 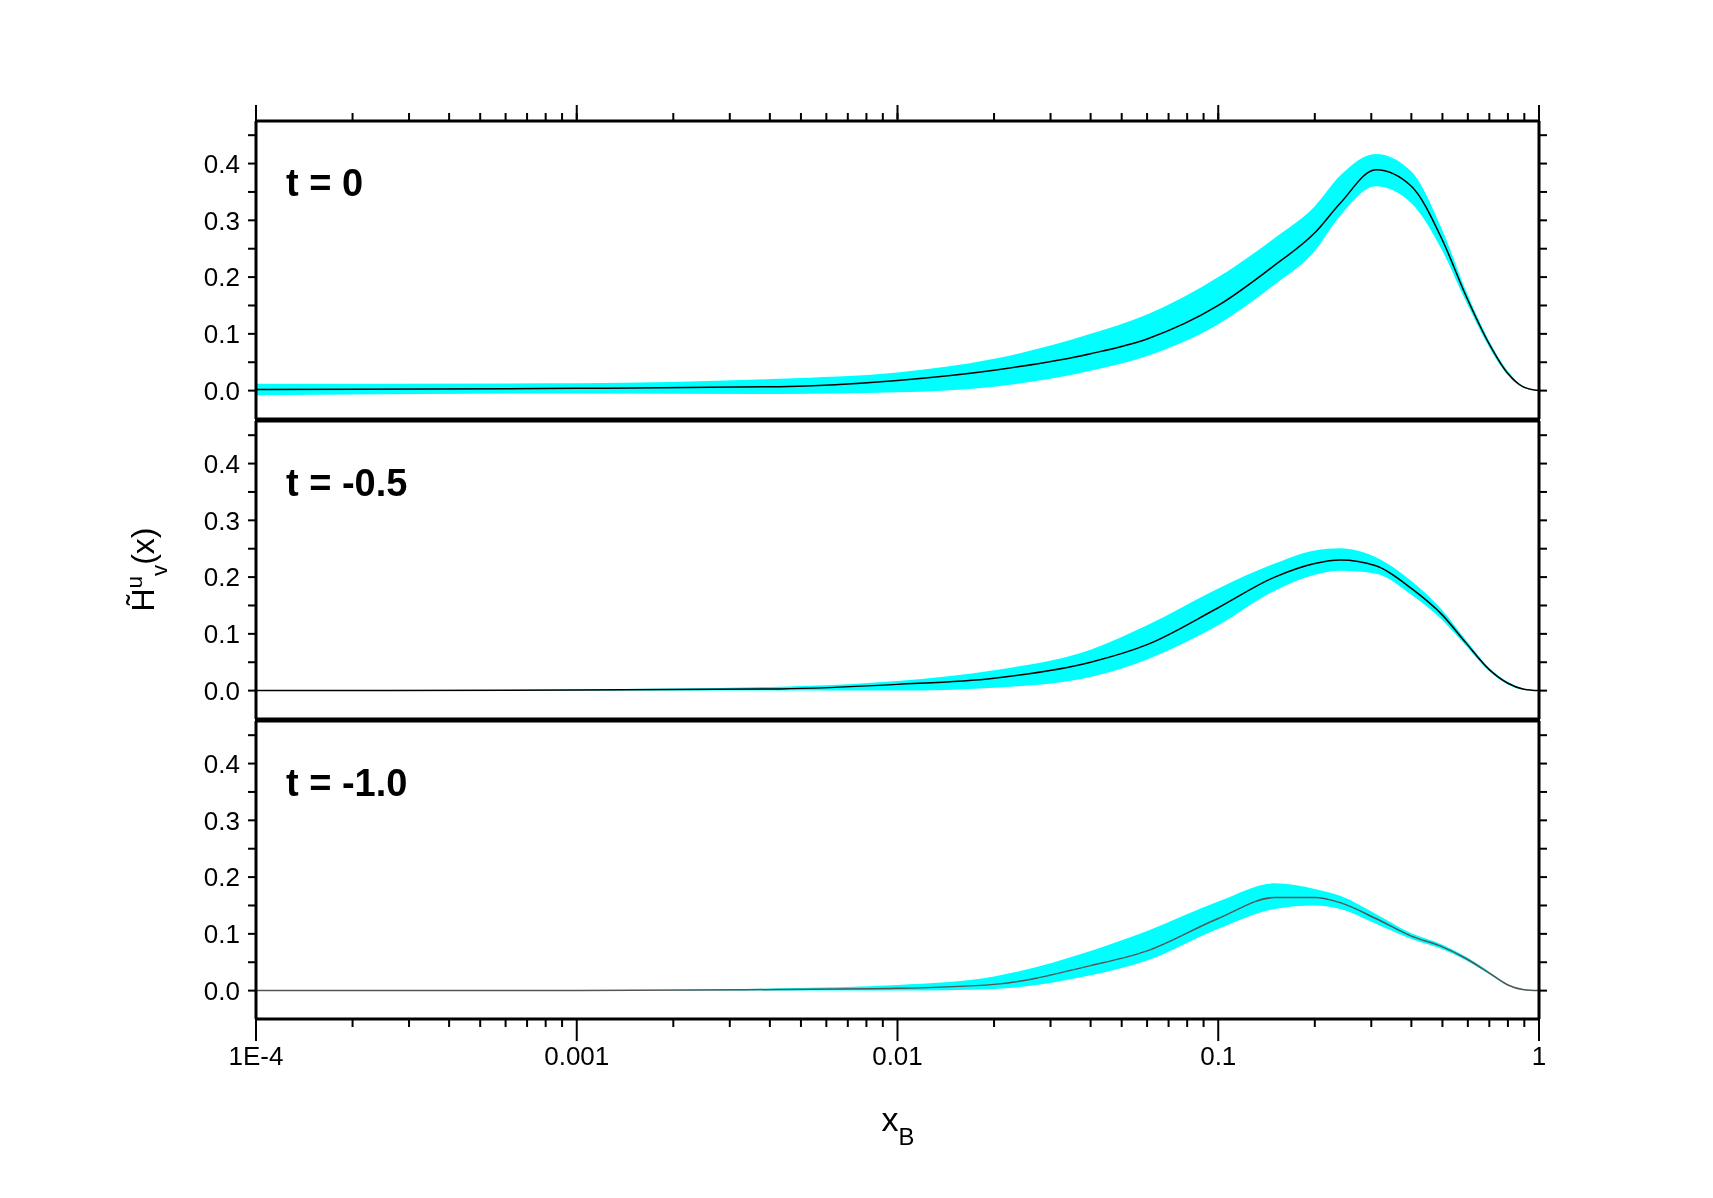 I want to click on x-tick-label: 0.1, so click(x=1218, y=1056).